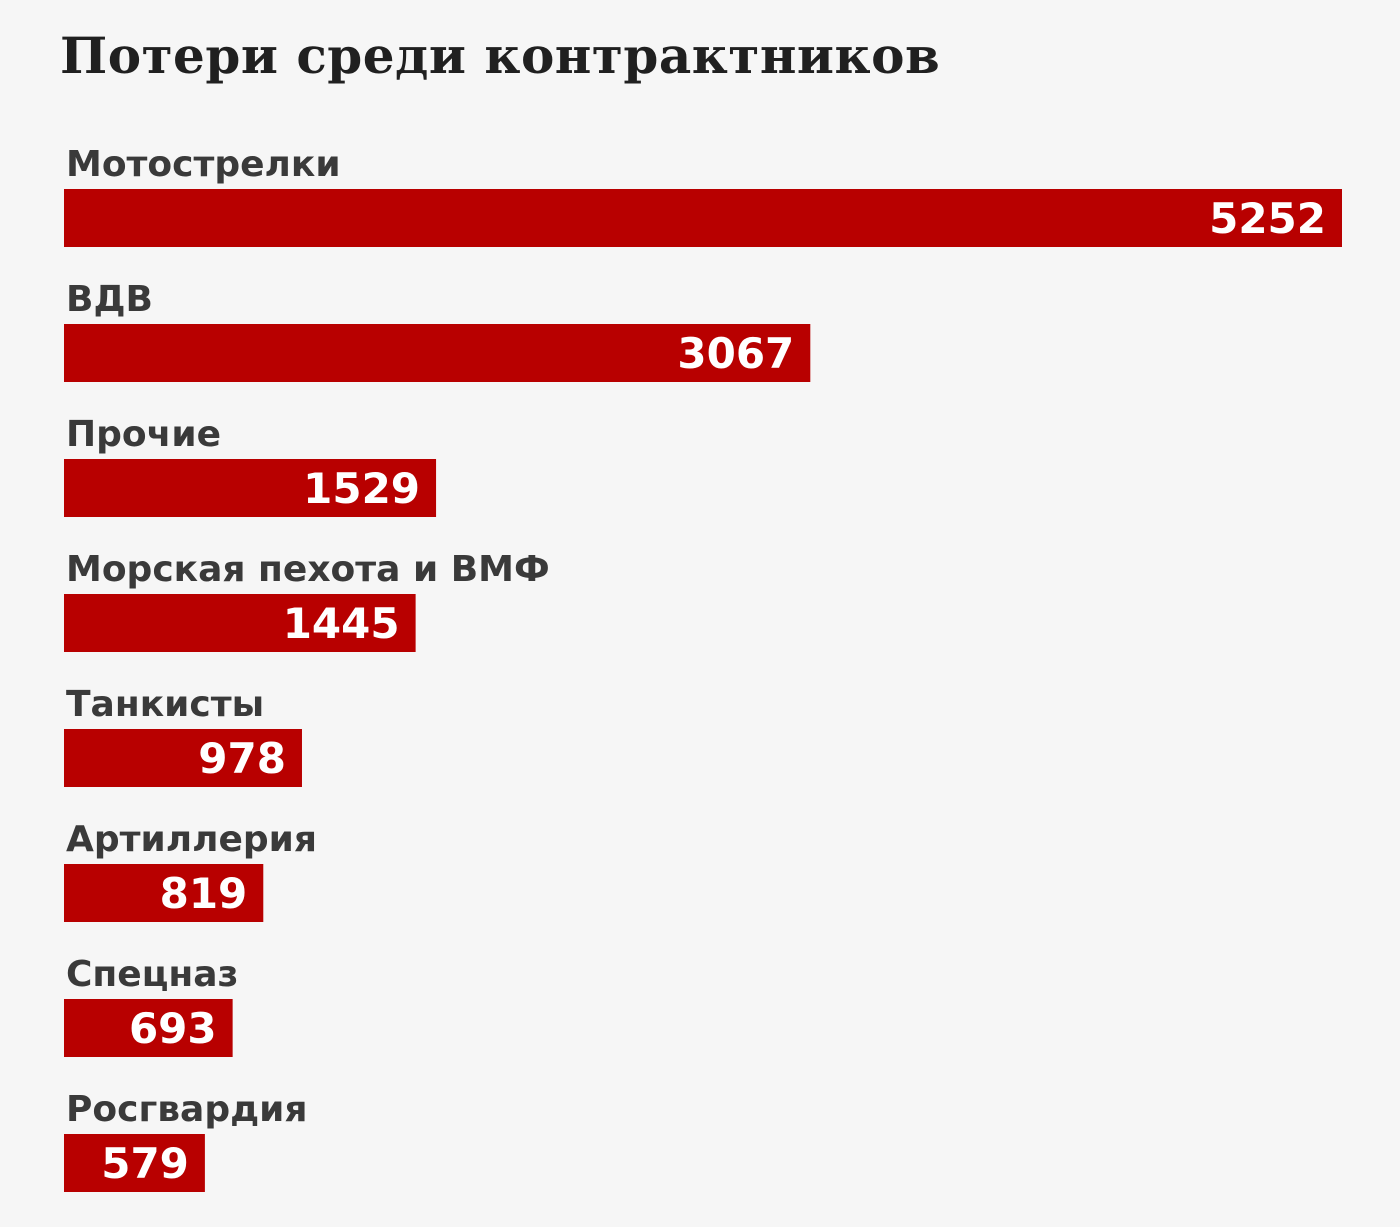 The width and height of the screenshot is (1400, 1227). What do you see at coordinates (173, 1028) in the screenshot?
I see `bar-value-label: 693` at bounding box center [173, 1028].